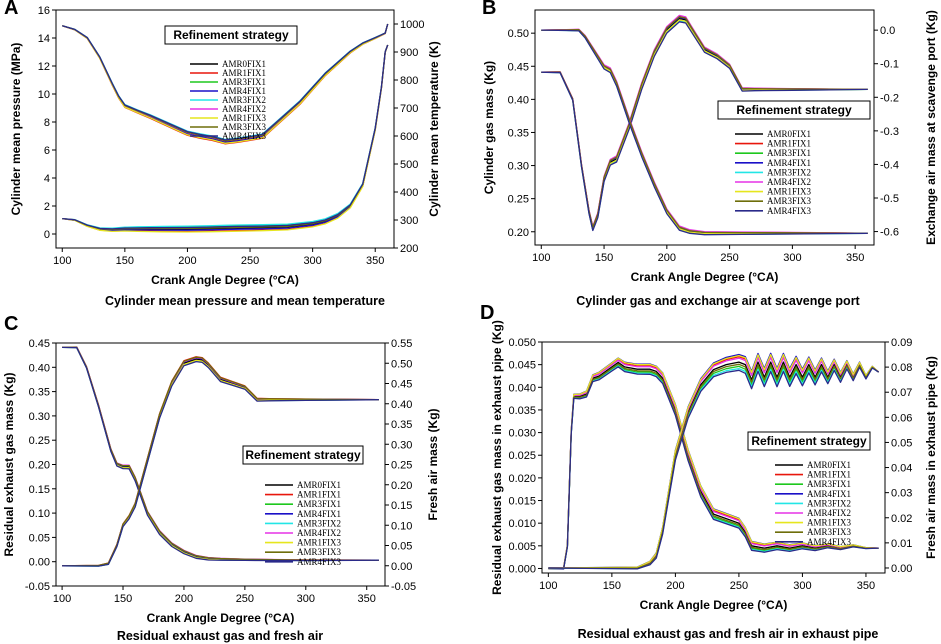 The width and height of the screenshot is (941, 644). What do you see at coordinates (518, 34) in the screenshot?
I see `y-tick-label: 0.50` at bounding box center [518, 34].